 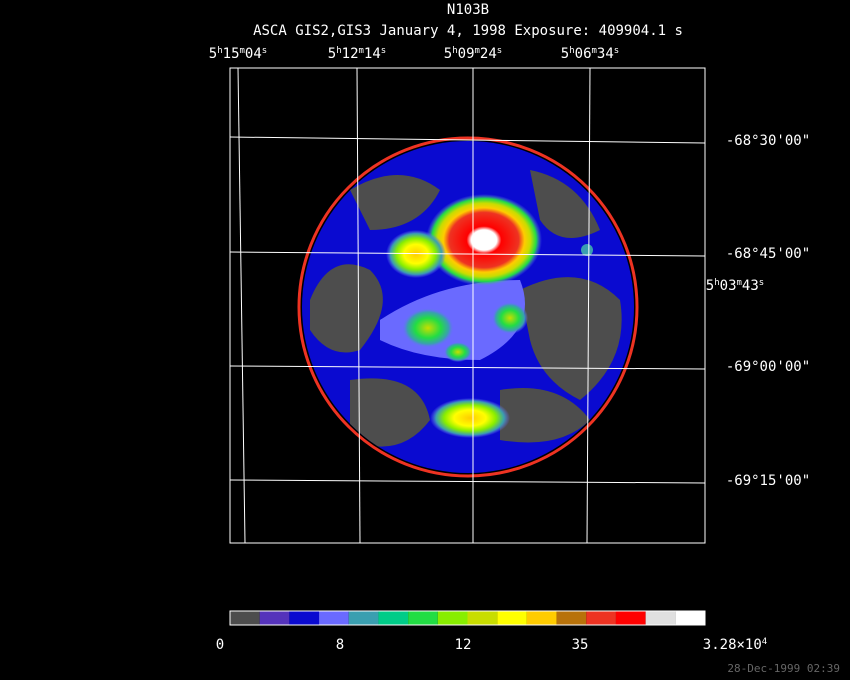 What do you see at coordinates (728, 286) in the screenshot?
I see `label-part: 03` at bounding box center [728, 286].